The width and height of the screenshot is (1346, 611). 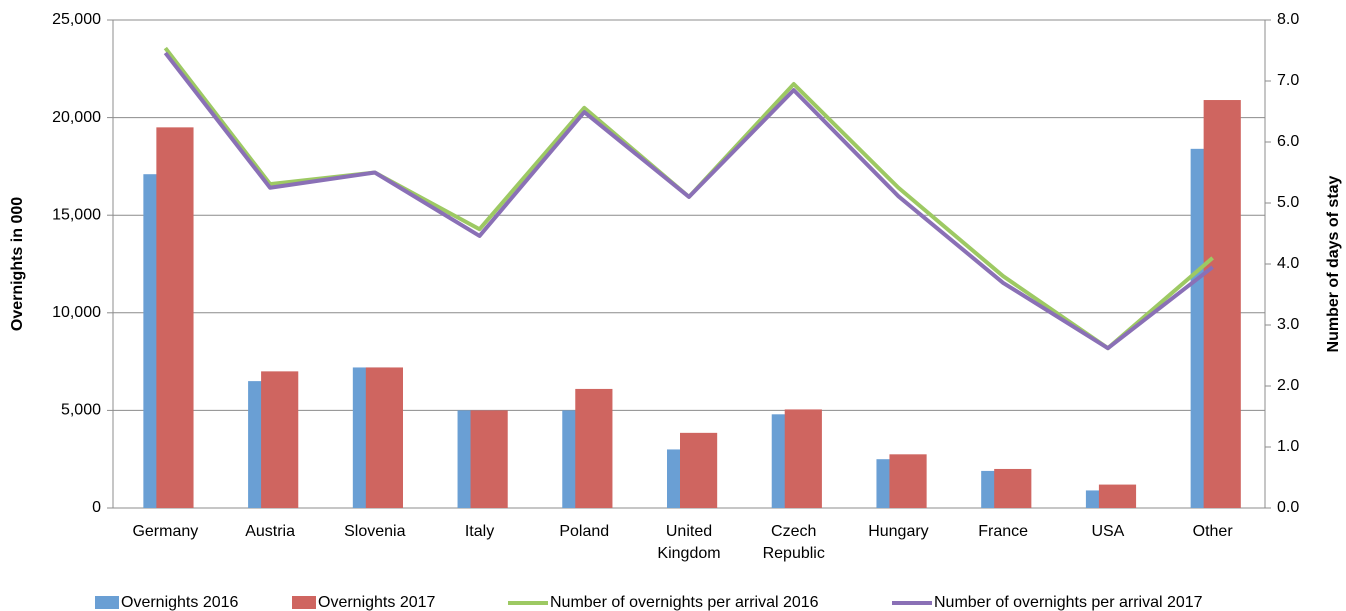 I want to click on x-tick-label: Czech Republic, so click(x=794, y=542).